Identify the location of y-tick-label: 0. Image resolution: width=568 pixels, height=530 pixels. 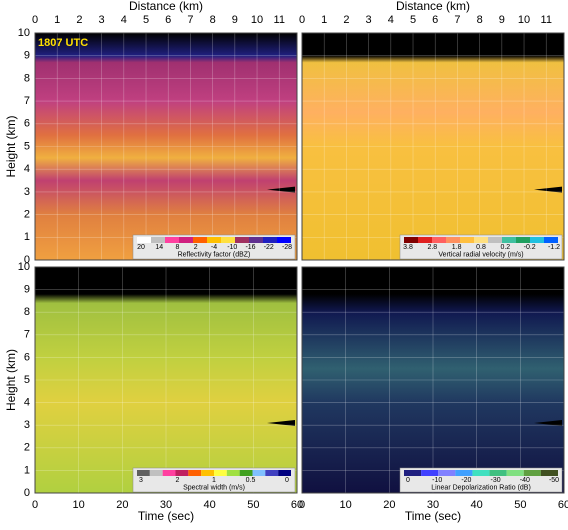
(27, 260).